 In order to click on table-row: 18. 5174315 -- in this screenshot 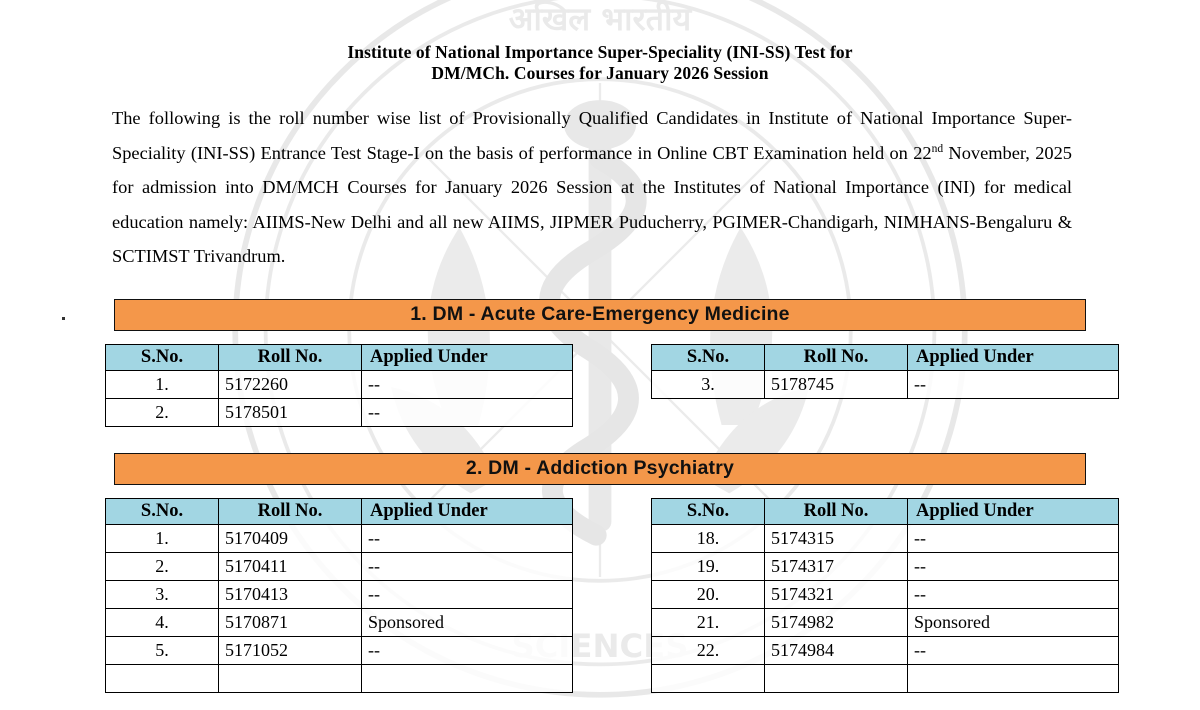, I will do `click(885, 538)`.